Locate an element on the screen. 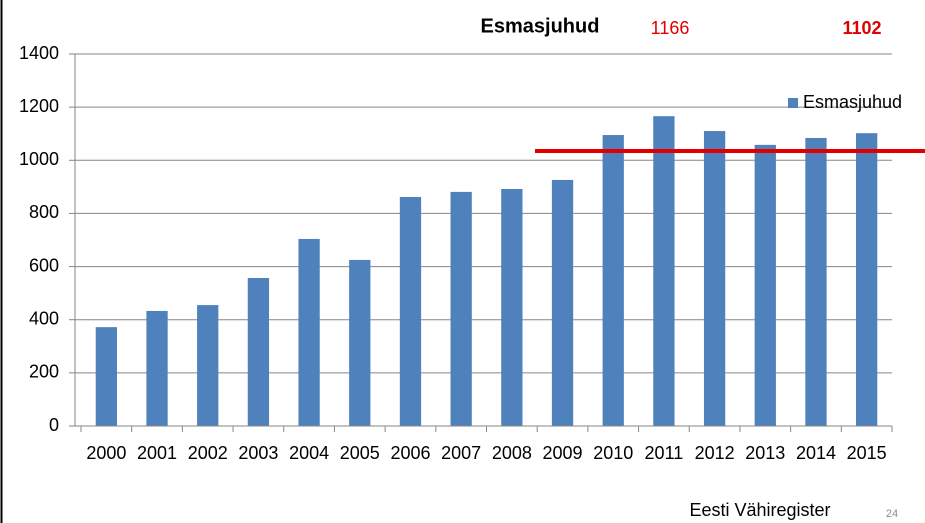  annotation: 1166 is located at coordinates (670, 28).